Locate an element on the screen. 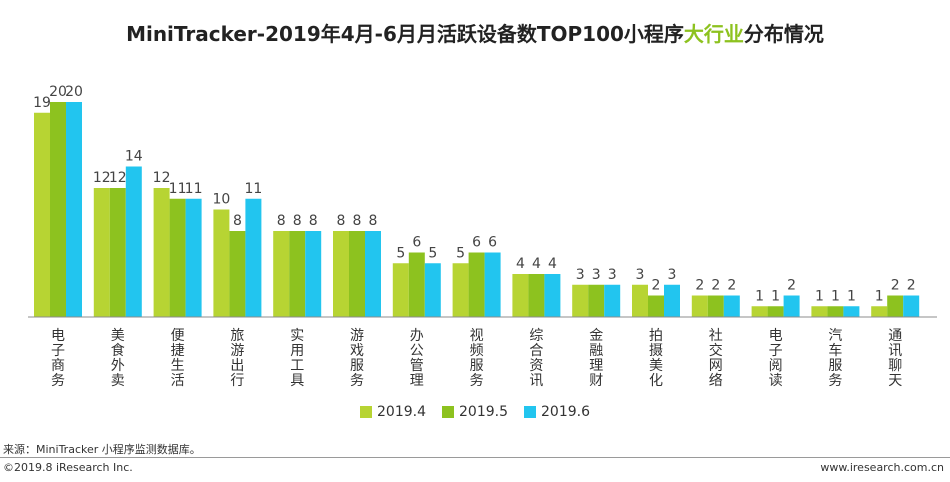 The width and height of the screenshot is (950, 482). category-label: 便捷生活 is located at coordinates (178, 358).